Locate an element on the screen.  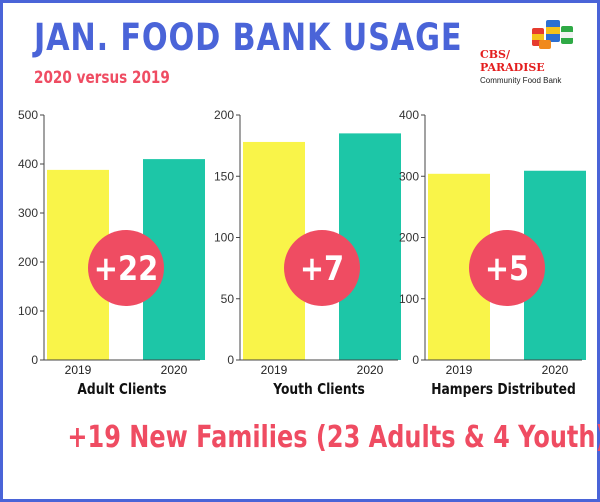
food-bank-logo: CBS/ PARADISE Community Food Bank is located at coordinates (530, 56).